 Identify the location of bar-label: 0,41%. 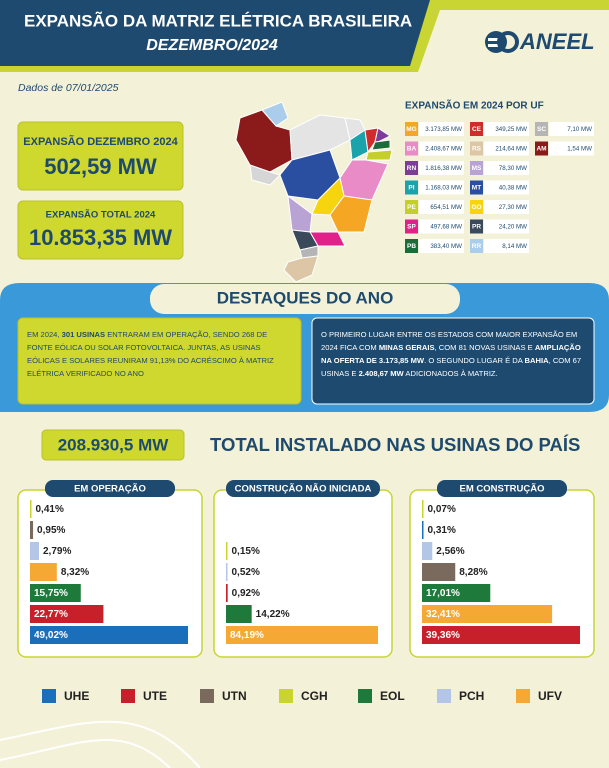
(50, 509).